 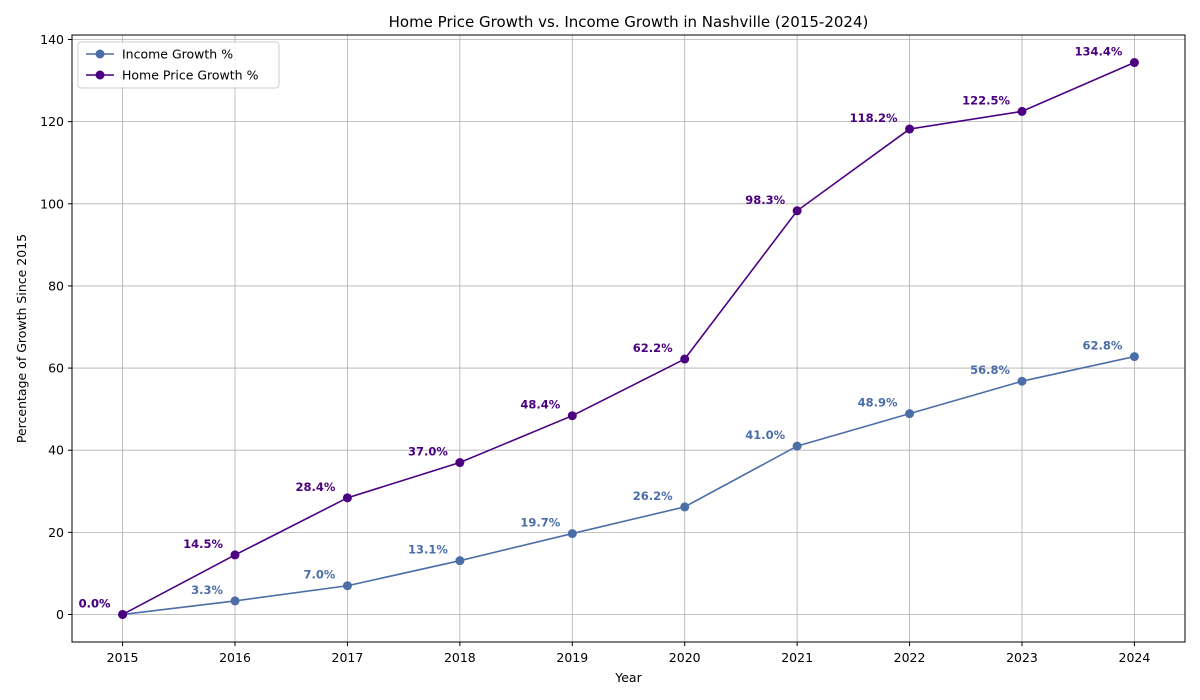 What do you see at coordinates (653, 496) in the screenshot?
I see `data-label: 26.2%` at bounding box center [653, 496].